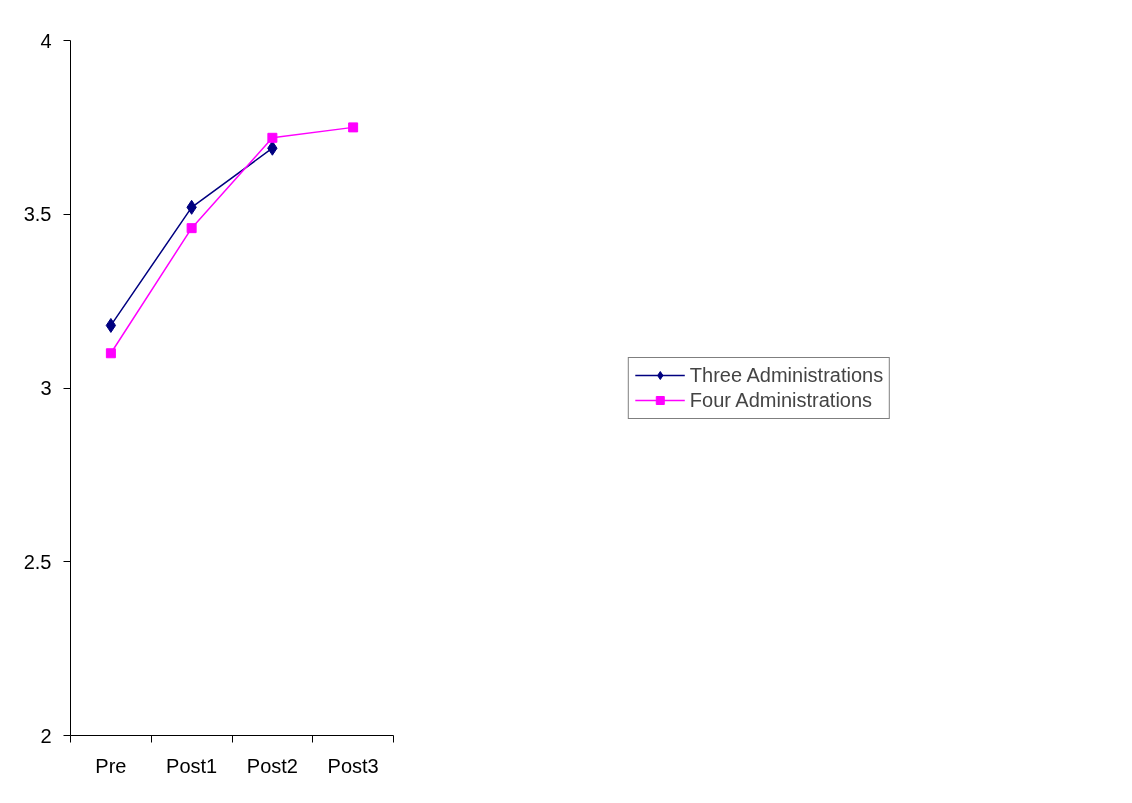  I want to click on legend-label: Four Administrations, so click(781, 400).